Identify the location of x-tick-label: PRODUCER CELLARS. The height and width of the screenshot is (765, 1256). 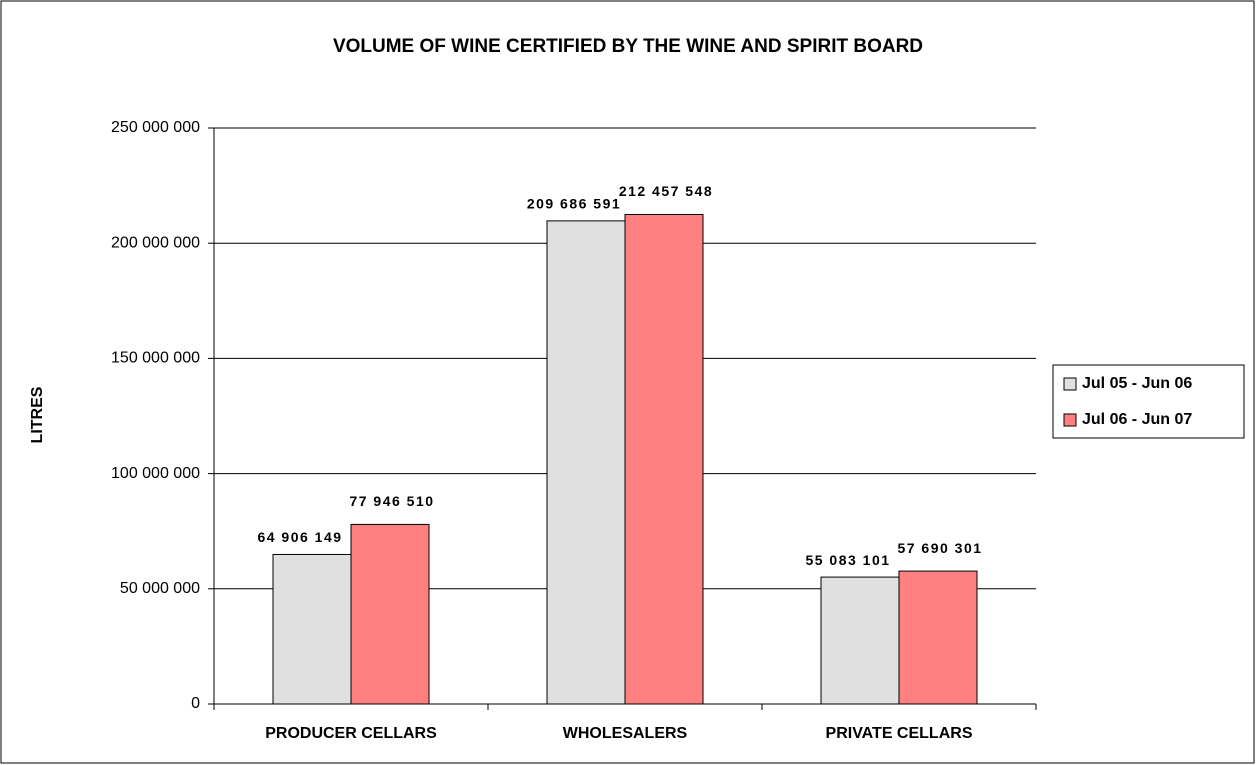
(351, 733).